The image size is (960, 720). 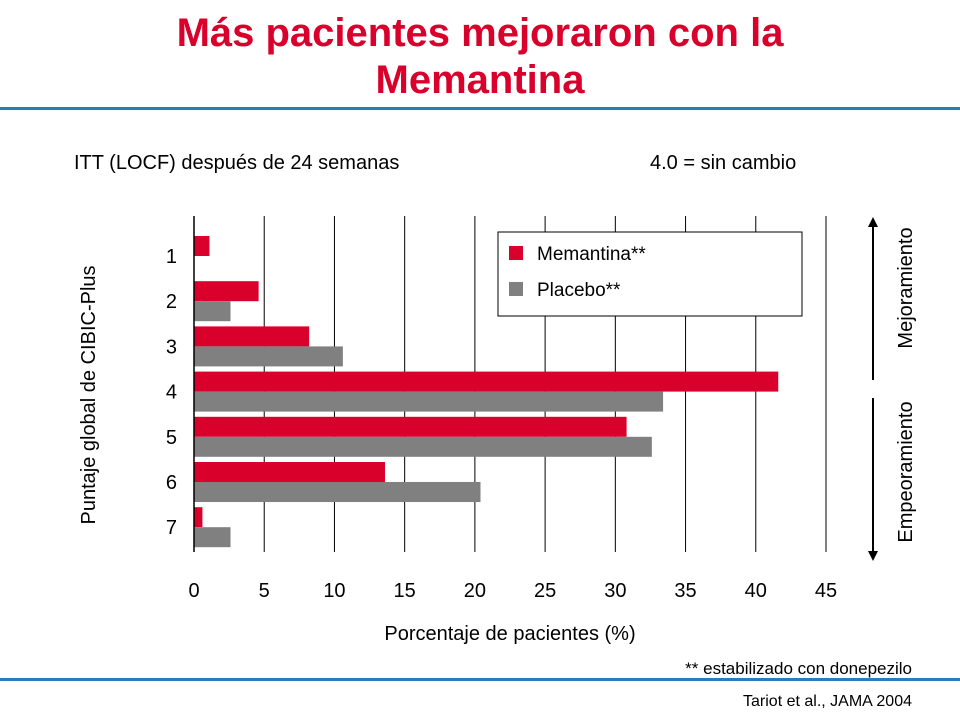 What do you see at coordinates (509, 634) in the screenshot?
I see `x-axis-title: Porcentaje de pacientes (%)` at bounding box center [509, 634].